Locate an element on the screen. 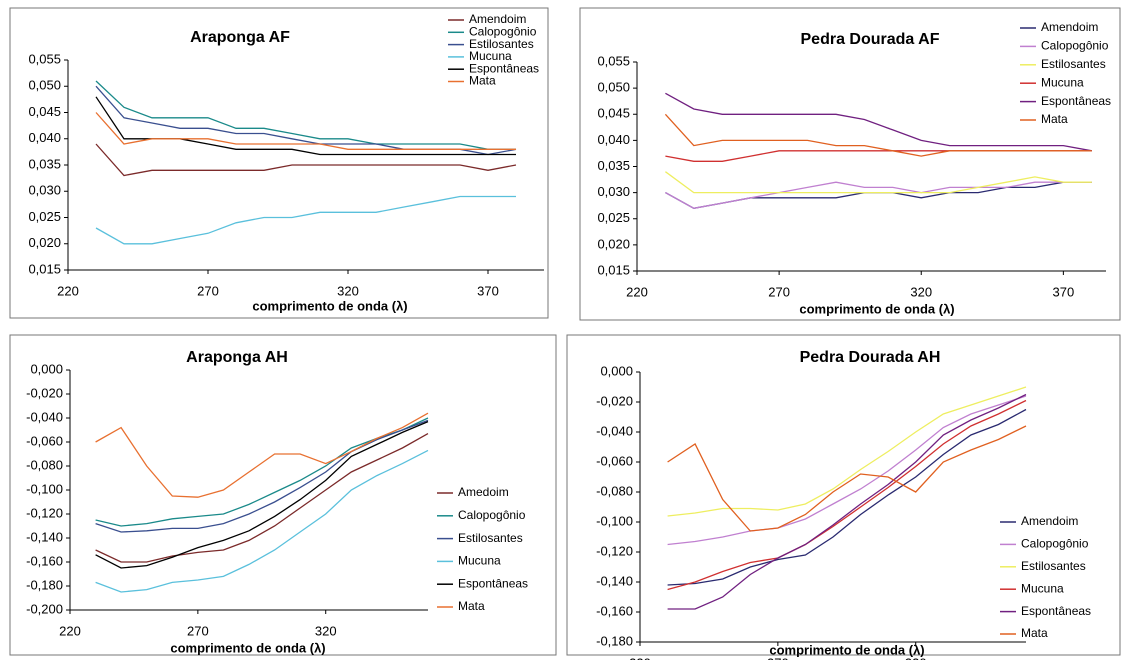 The image size is (1124, 660). chart-title: Araponga AH is located at coordinates (237, 357).